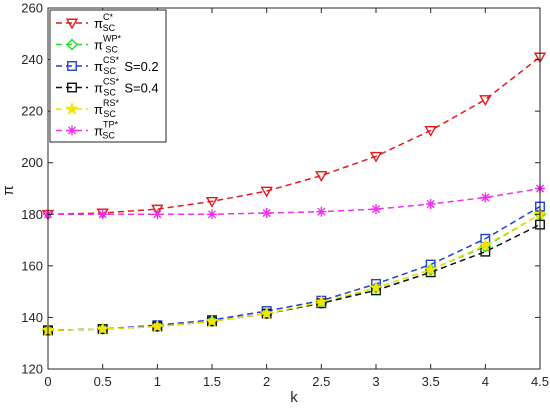 The height and width of the screenshot is (412, 550). Describe the element at coordinates (103, 381) in the screenshot. I see `x-tick-label: 0.5` at that location.